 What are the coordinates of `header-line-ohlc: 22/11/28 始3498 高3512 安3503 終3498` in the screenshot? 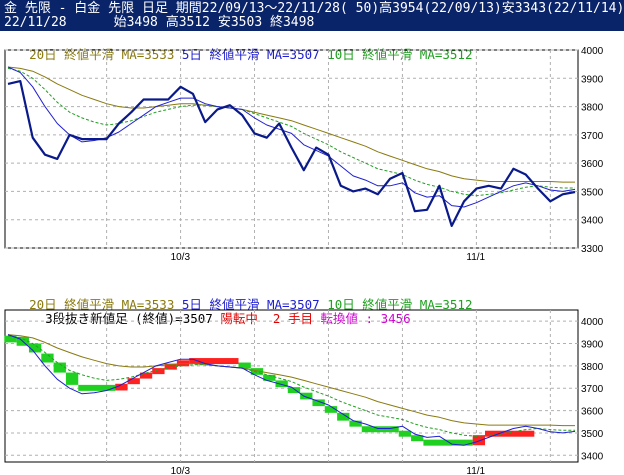 It's located at (159, 22).